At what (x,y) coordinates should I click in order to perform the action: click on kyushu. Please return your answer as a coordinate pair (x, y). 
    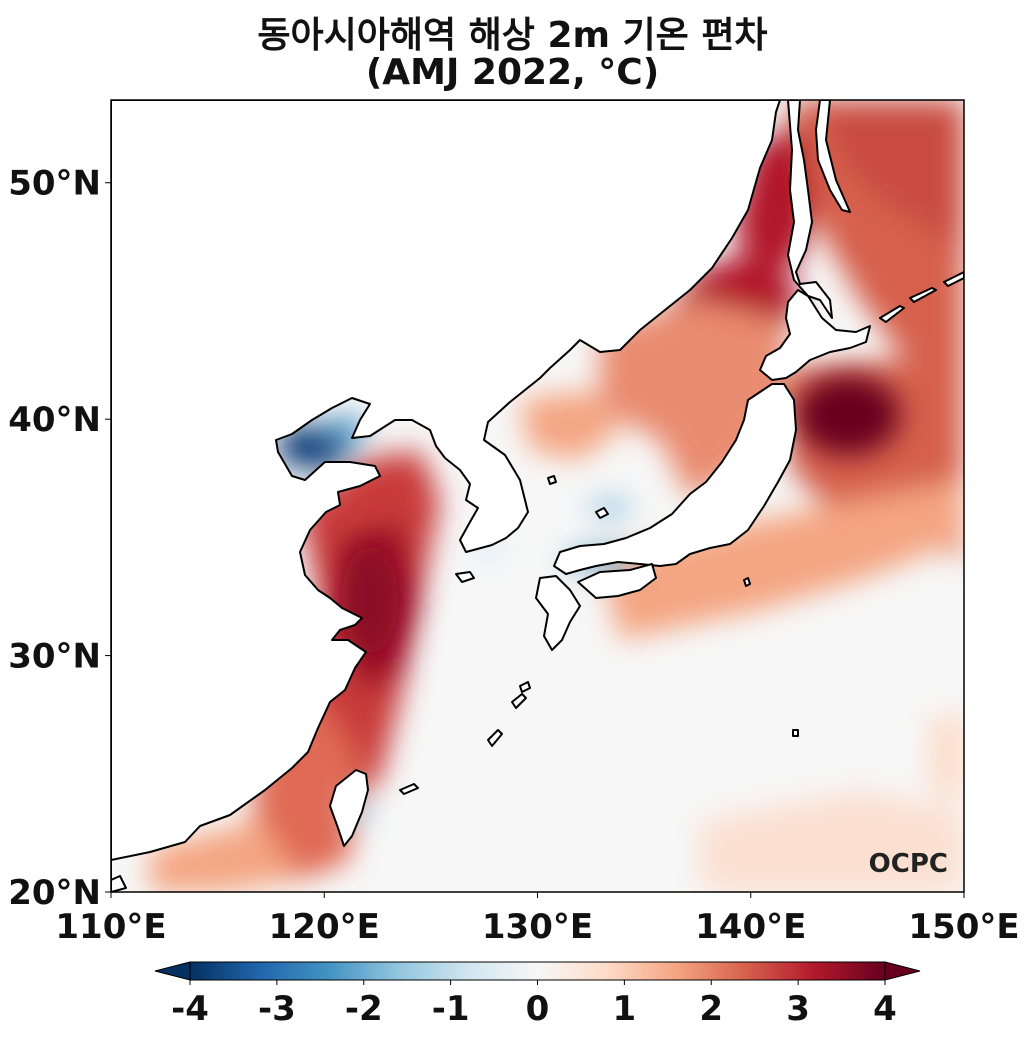
    Looking at the image, I should click on (558, 613).